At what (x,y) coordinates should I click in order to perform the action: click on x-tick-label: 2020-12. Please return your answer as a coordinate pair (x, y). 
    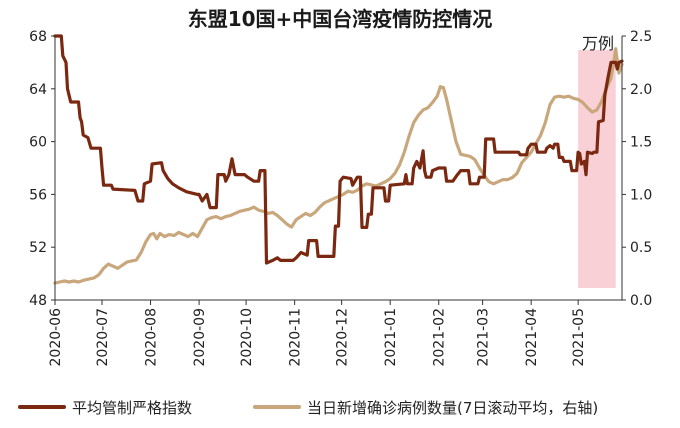
    Looking at the image, I should click on (343, 337).